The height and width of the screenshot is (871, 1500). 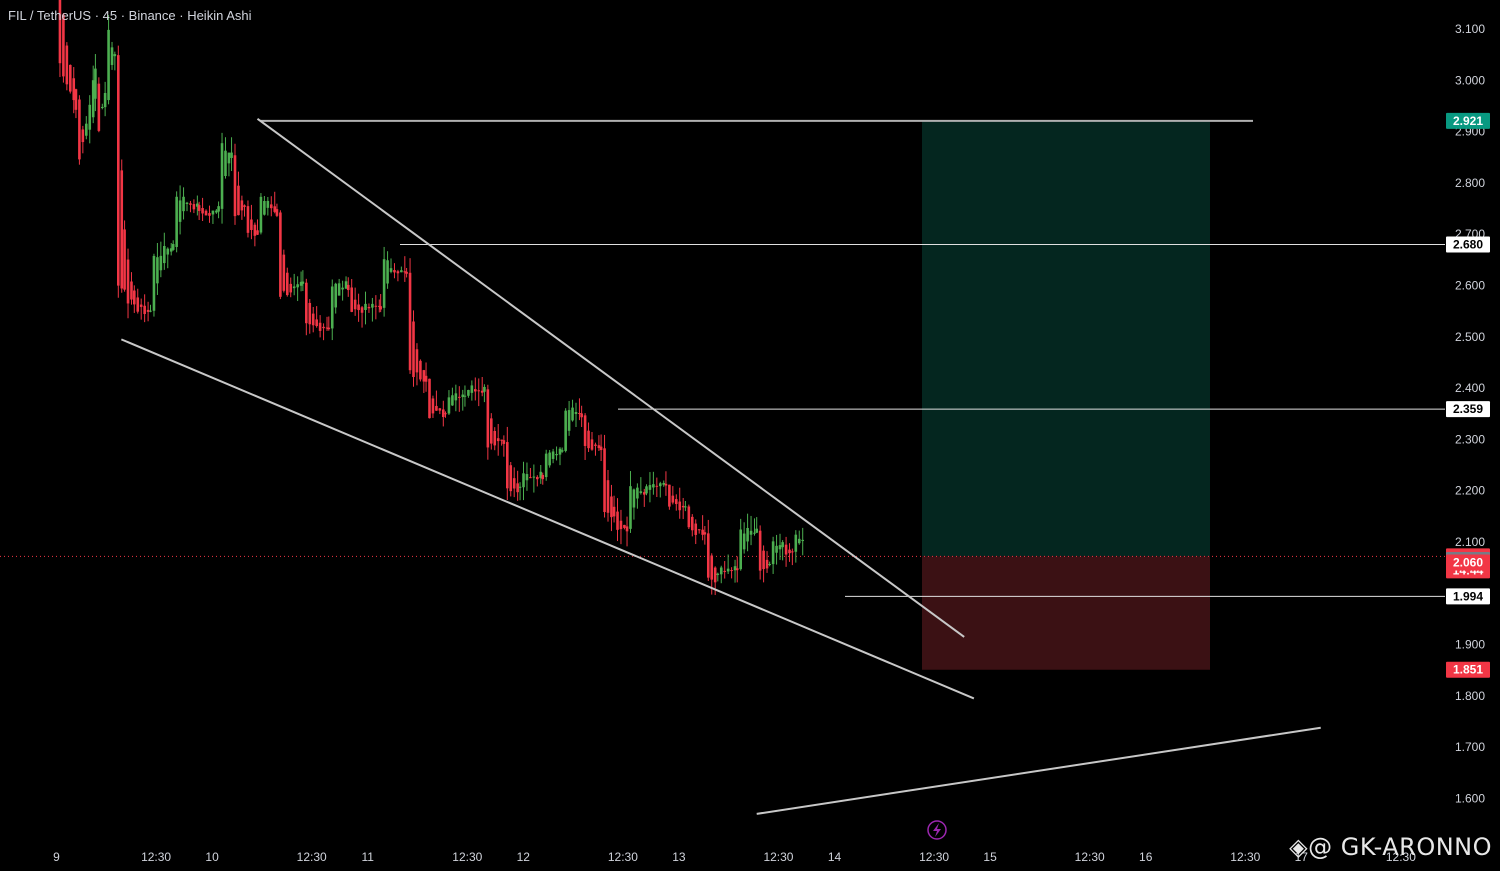 What do you see at coordinates (1066, 613) in the screenshot?
I see `stop-zone` at bounding box center [1066, 613].